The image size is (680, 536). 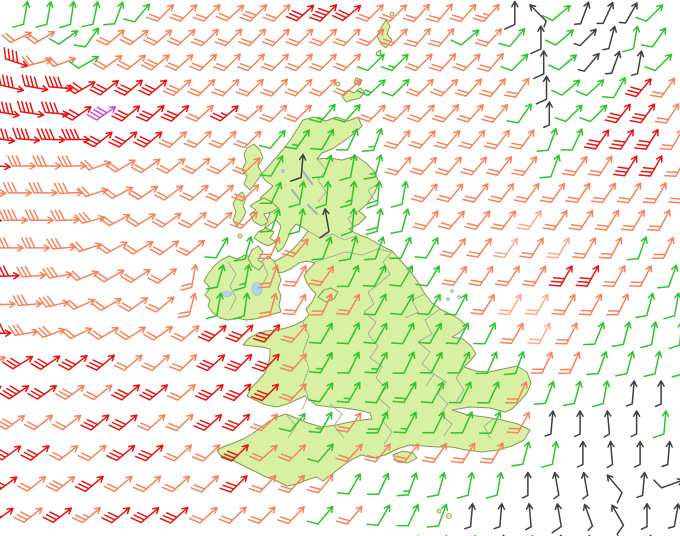 I want to click on border-gloucester, so click(x=378, y=378).